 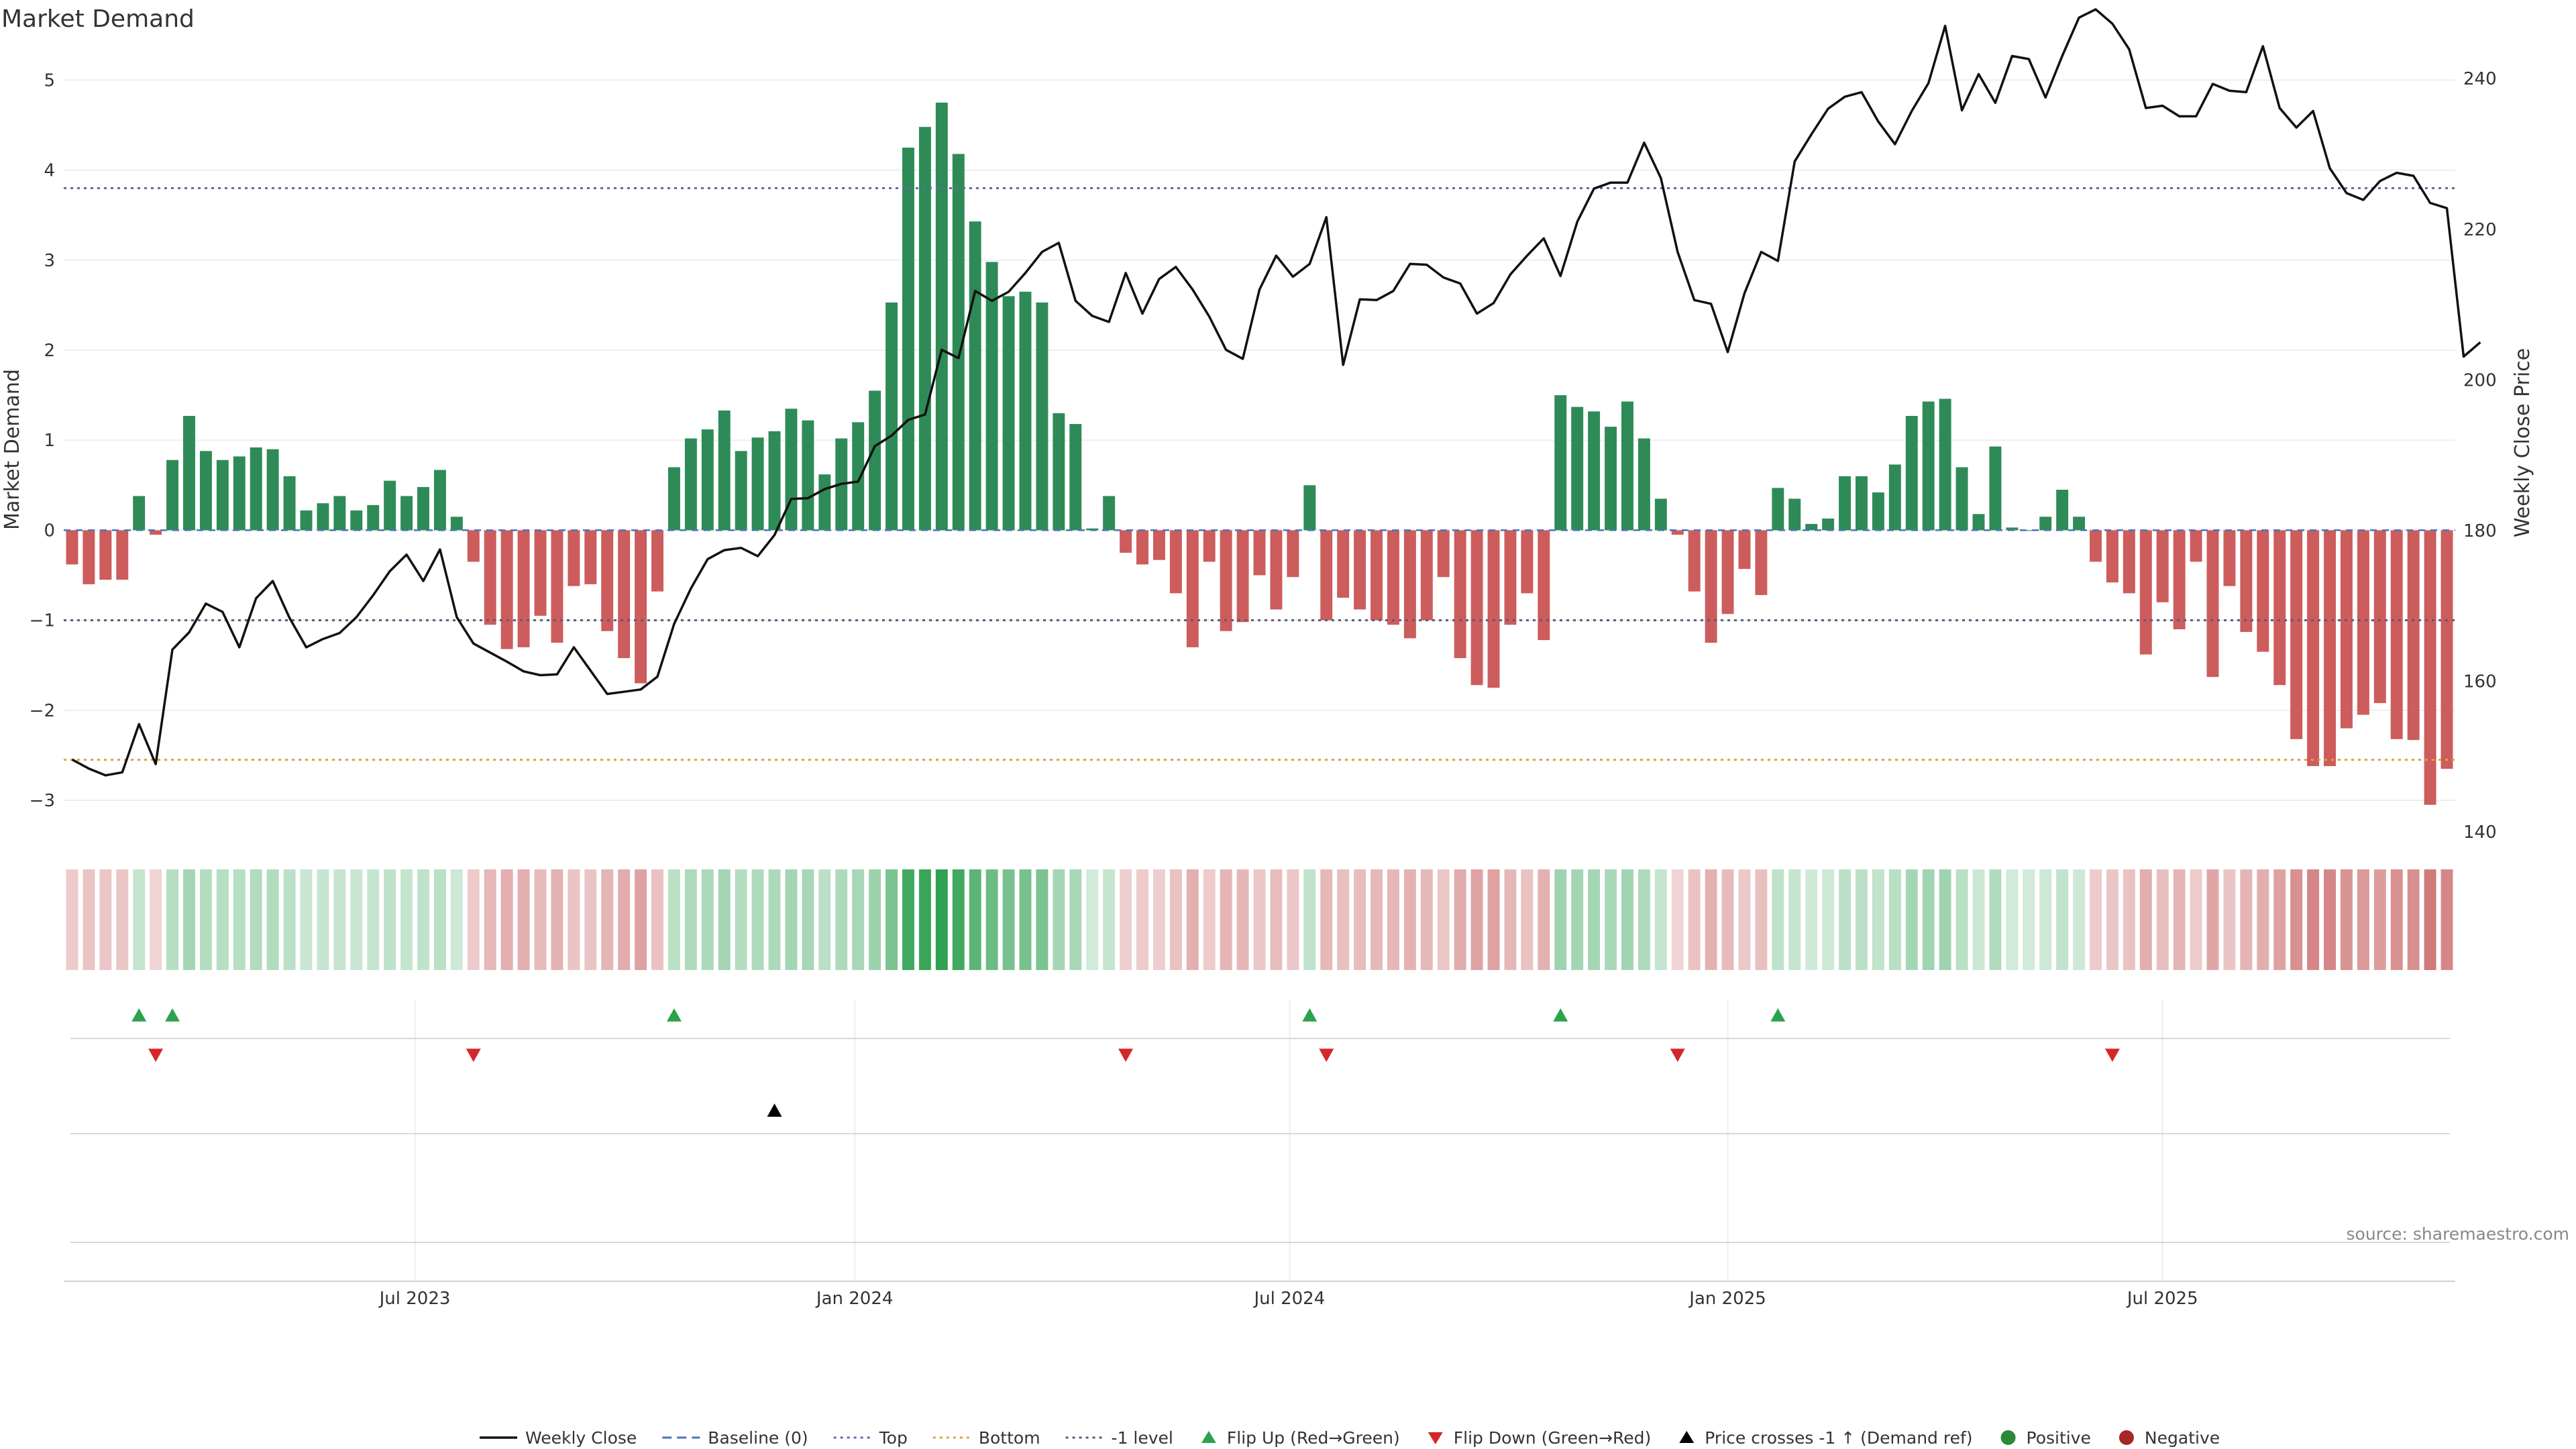 I want to click on legend-item: Flip Up (Red→Green), so click(x=1300, y=1438).